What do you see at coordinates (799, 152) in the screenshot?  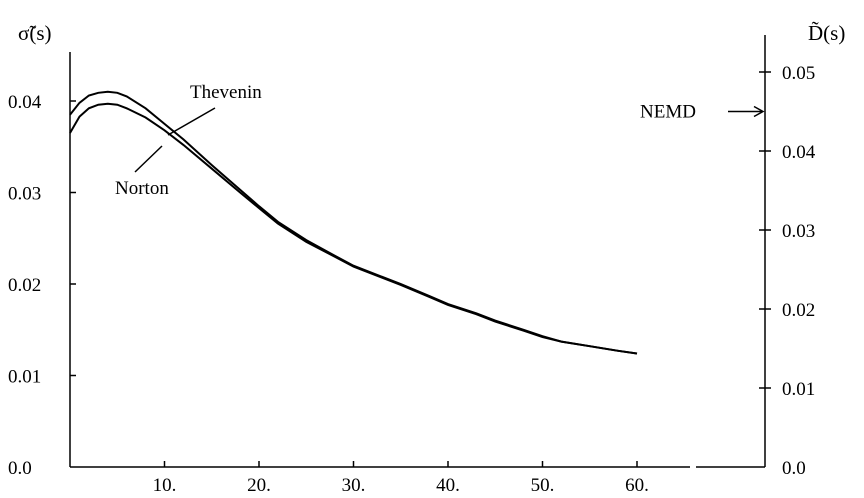 I see `right-y-tick-label: 0.04` at bounding box center [799, 152].